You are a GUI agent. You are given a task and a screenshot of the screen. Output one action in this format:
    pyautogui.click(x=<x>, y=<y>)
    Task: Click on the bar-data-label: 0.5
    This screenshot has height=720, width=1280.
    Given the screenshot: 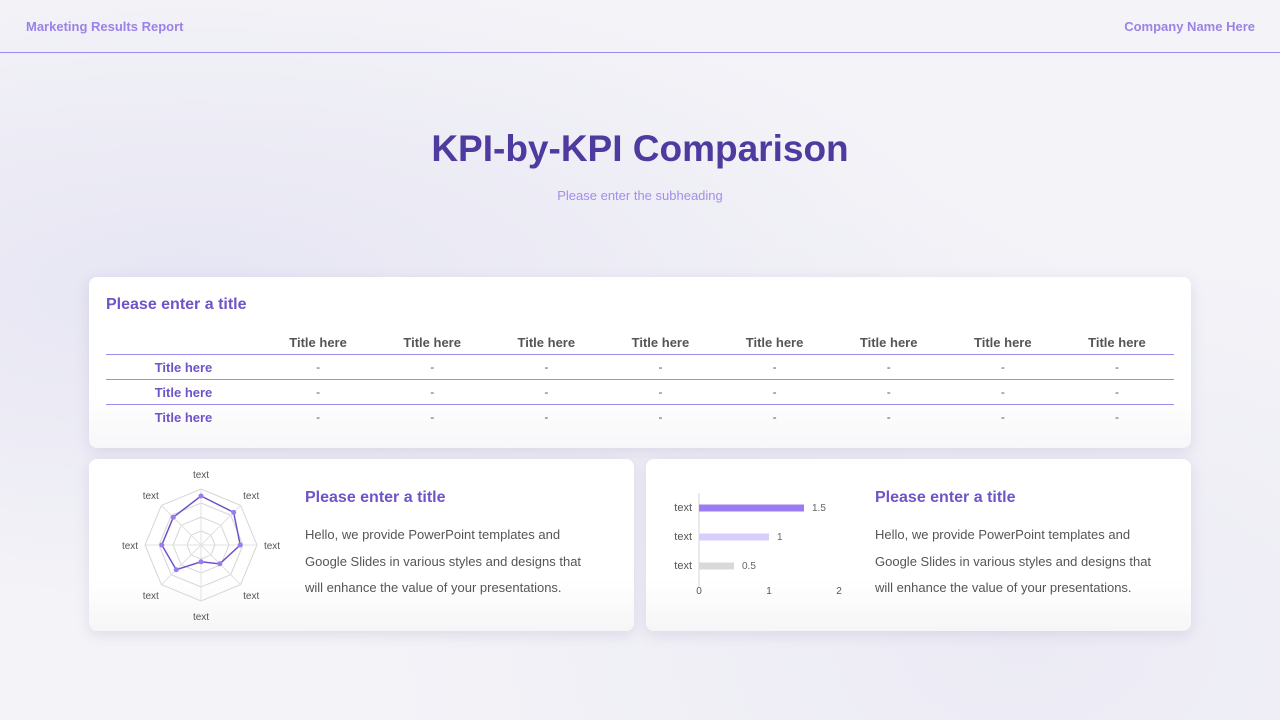 What is the action you would take?
    pyautogui.click(x=749, y=566)
    